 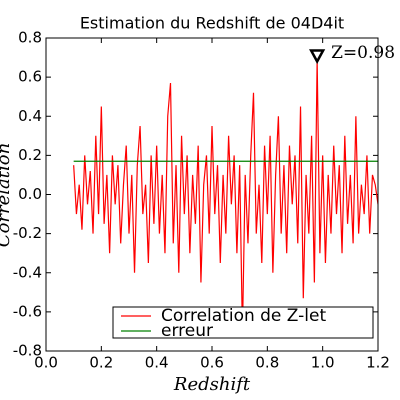 What do you see at coordinates (187, 331) in the screenshot?
I see `legend-label: erreur` at bounding box center [187, 331].